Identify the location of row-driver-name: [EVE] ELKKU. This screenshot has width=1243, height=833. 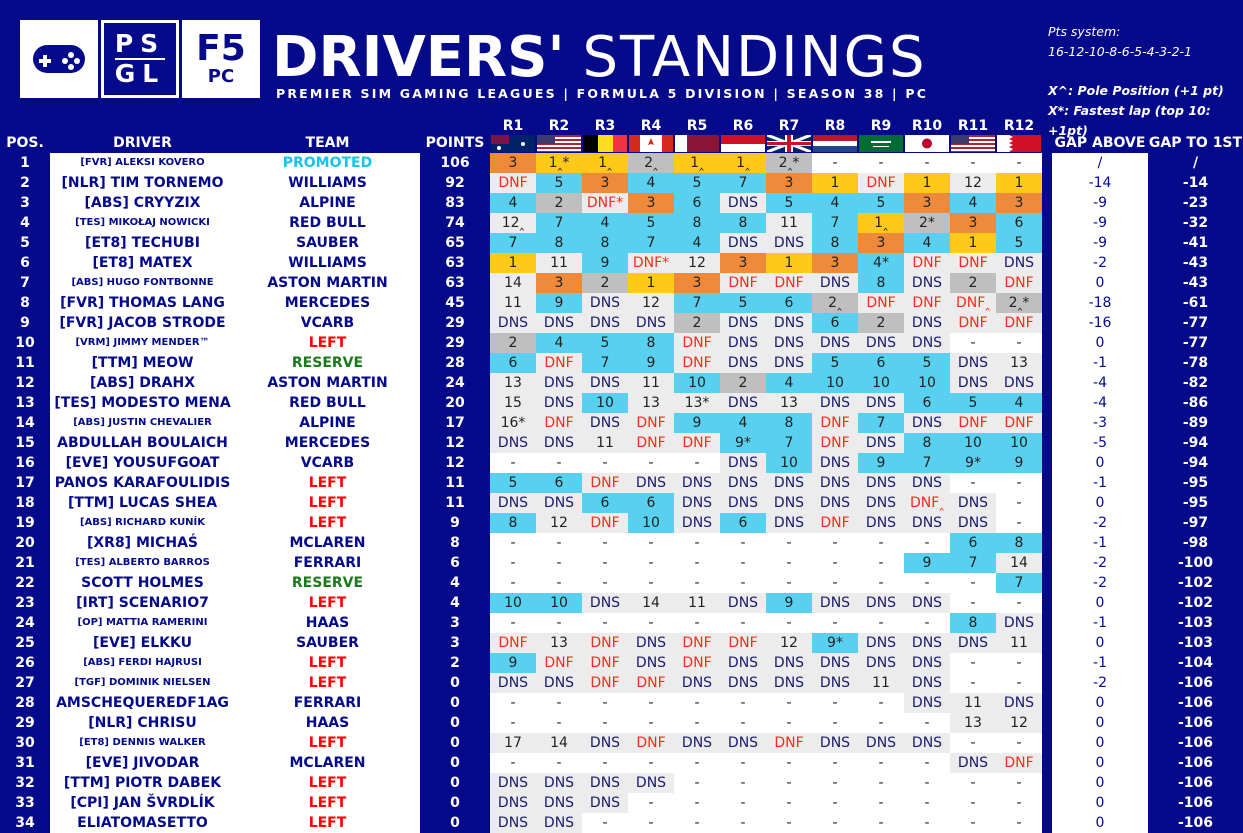
(142, 643).